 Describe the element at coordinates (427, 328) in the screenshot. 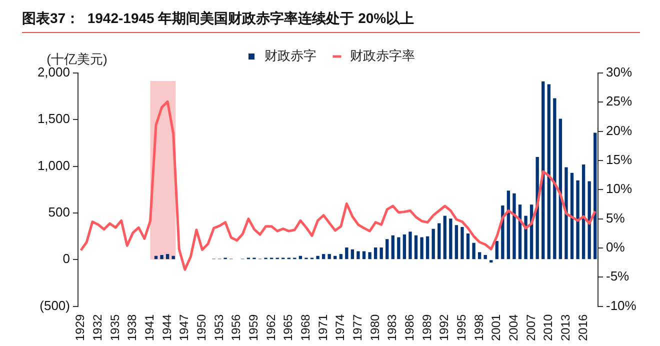

I see `x-tick-label: 1989` at that location.